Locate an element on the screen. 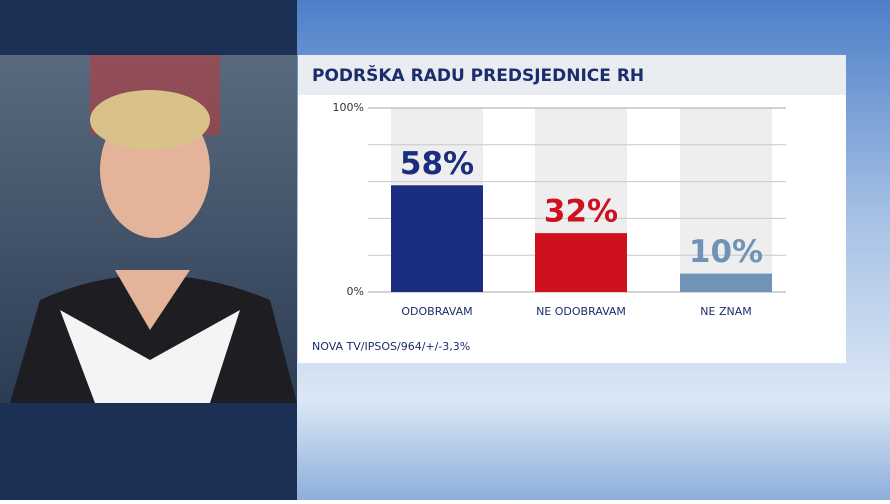 This screenshot has height=504, width=890. x-tick-label: NE ODOBRAVAM is located at coordinates (581, 311).